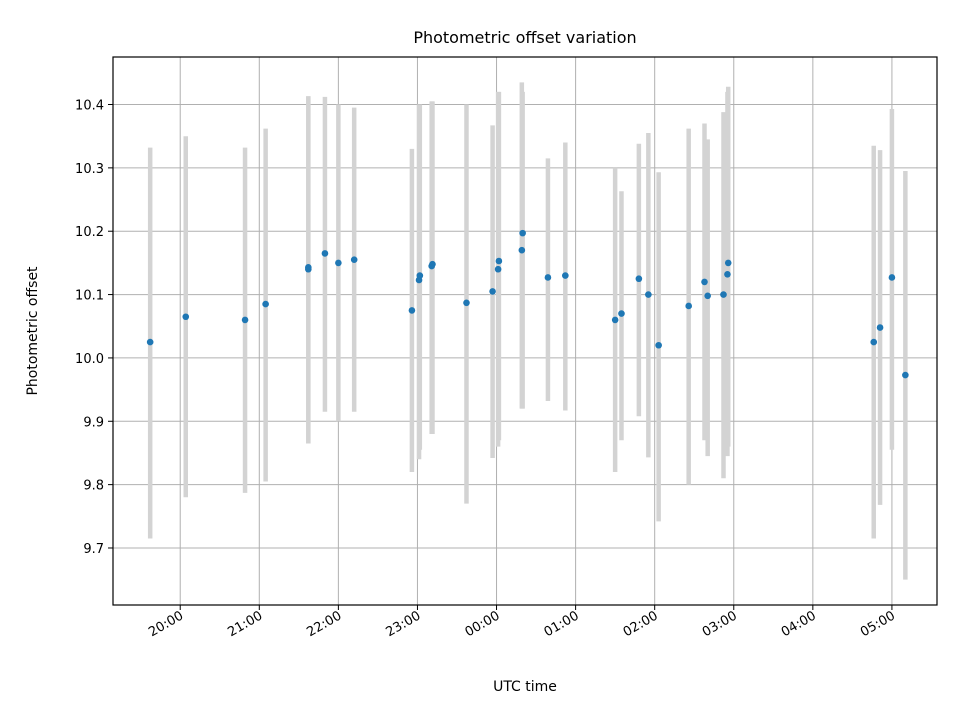 The width and height of the screenshot is (960, 720). Describe the element at coordinates (93, 486) in the screenshot. I see `y-tick-label: 9.8` at that location.